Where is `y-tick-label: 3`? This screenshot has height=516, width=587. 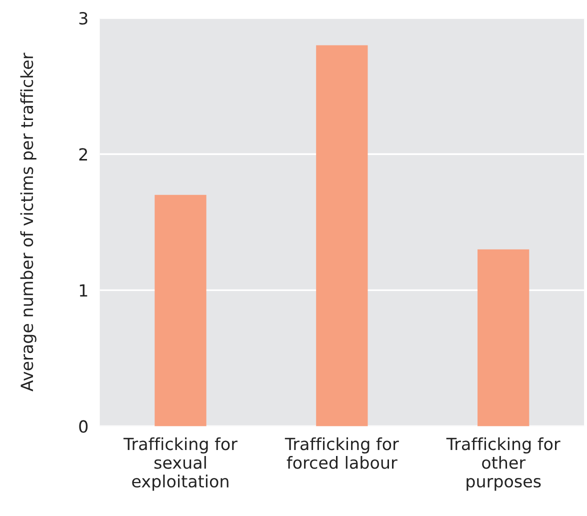 y-tick-label: 3 is located at coordinates (83, 18).